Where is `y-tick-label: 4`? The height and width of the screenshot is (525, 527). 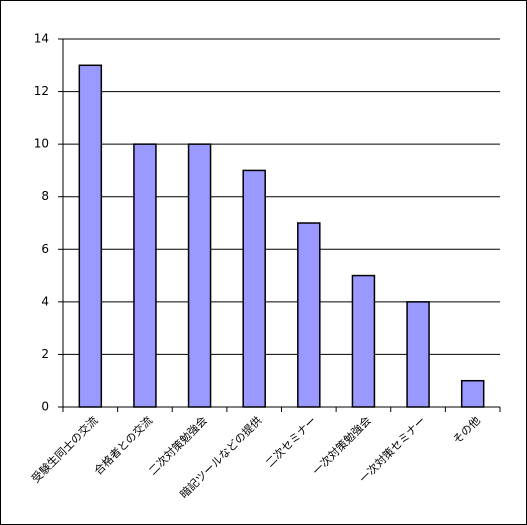
y-tick-label: 4 is located at coordinates (45, 301).